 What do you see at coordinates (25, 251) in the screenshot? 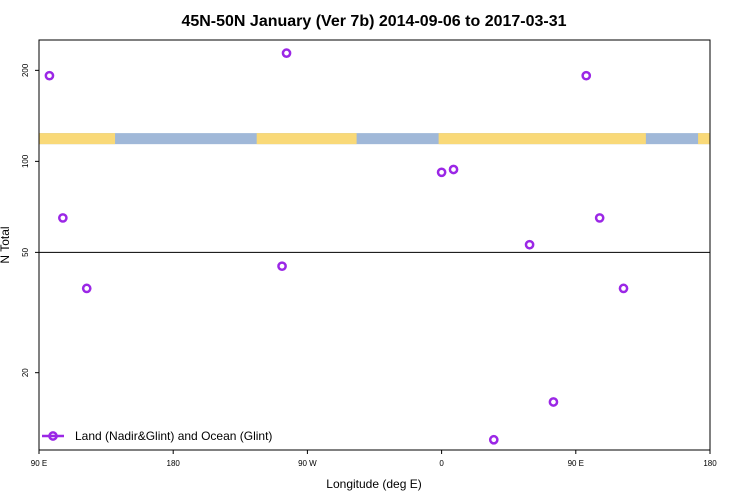
I see `y-tick-label: 50` at bounding box center [25, 251].